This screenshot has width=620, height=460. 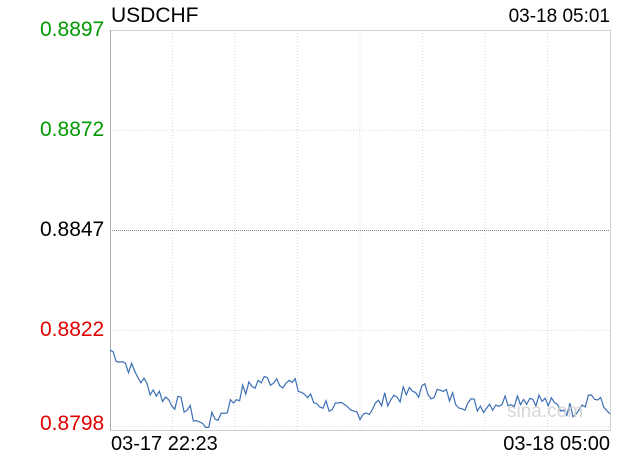 What do you see at coordinates (72, 329) in the screenshot?
I see `y-tick-label: 0.8822` at bounding box center [72, 329].